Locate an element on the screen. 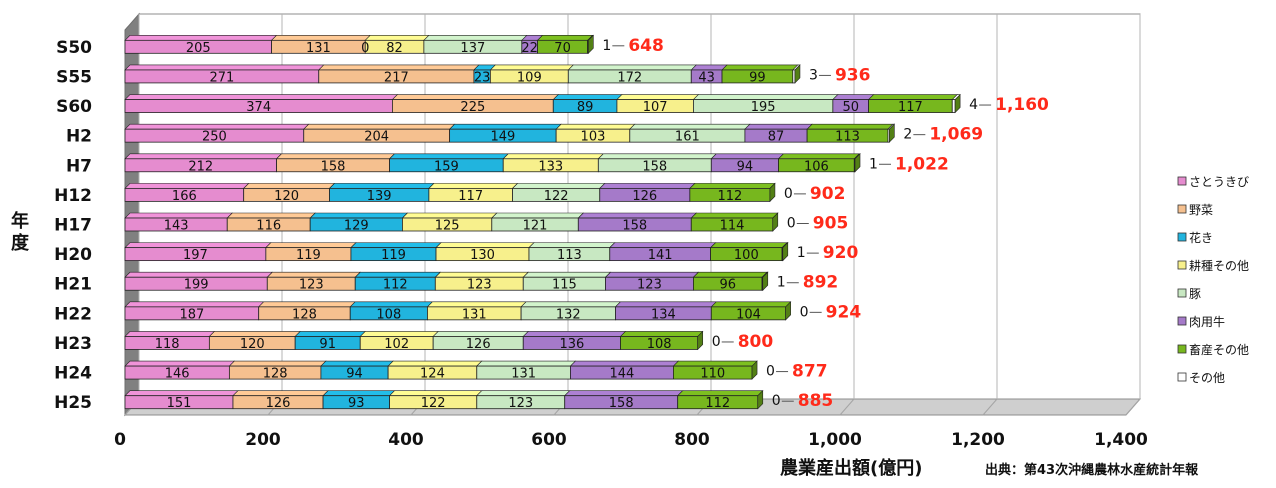 The width and height of the screenshot is (1276, 488). bar-value-label: 143 is located at coordinates (176, 226).